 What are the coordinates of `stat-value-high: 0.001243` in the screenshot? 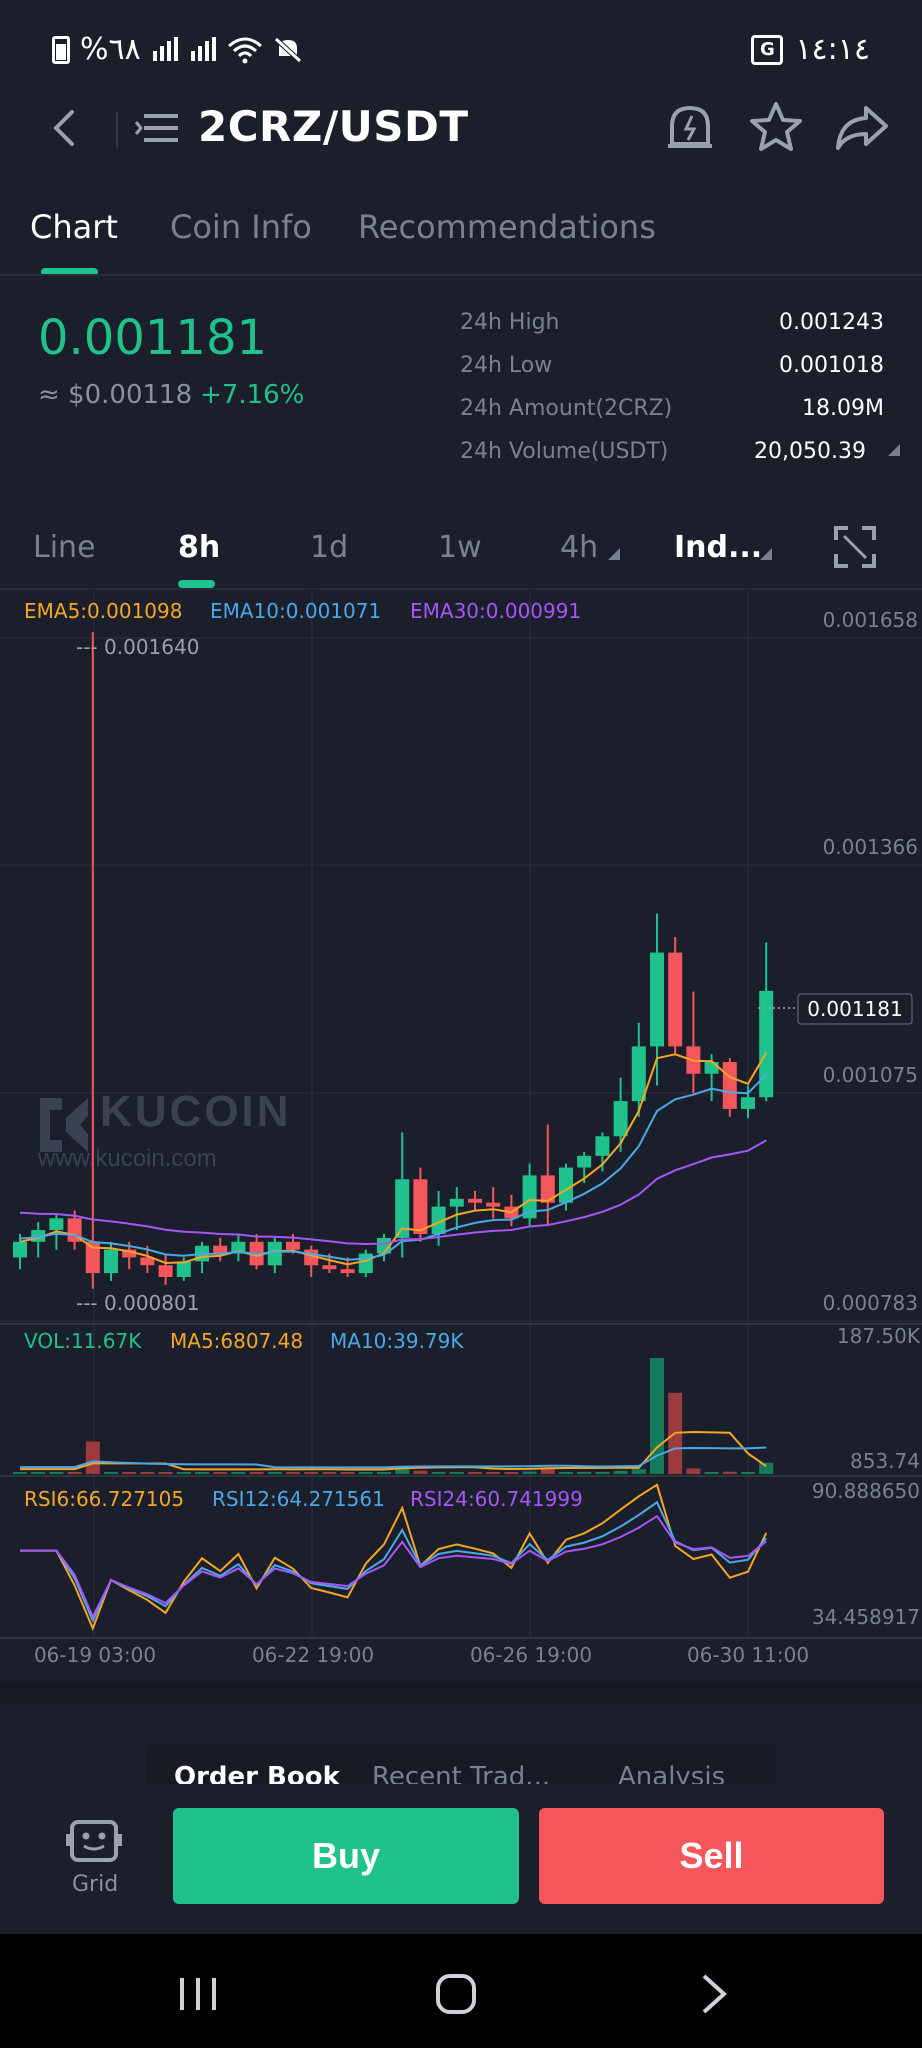 It's located at (831, 322).